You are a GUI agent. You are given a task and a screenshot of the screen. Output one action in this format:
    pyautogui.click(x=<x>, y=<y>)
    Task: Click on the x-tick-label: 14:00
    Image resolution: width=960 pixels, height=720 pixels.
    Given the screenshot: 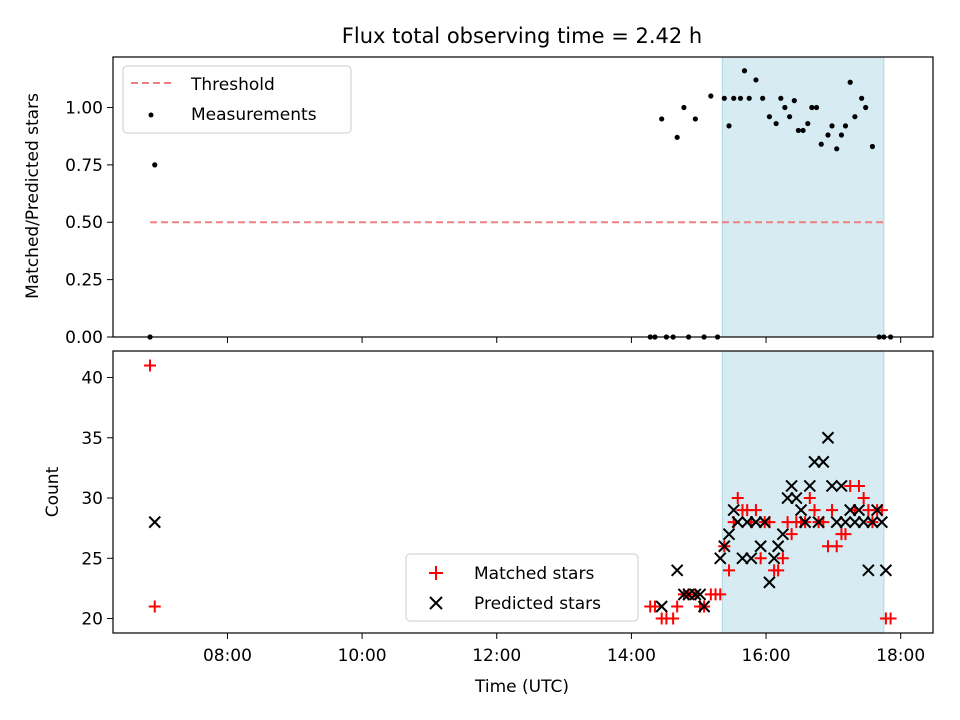 What is the action you would take?
    pyautogui.click(x=631, y=656)
    